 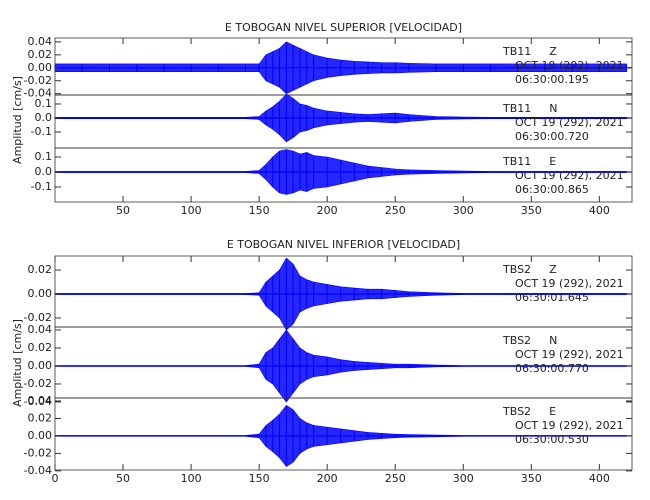 I want to click on station-label: TBS2 E, so click(x=529, y=411).